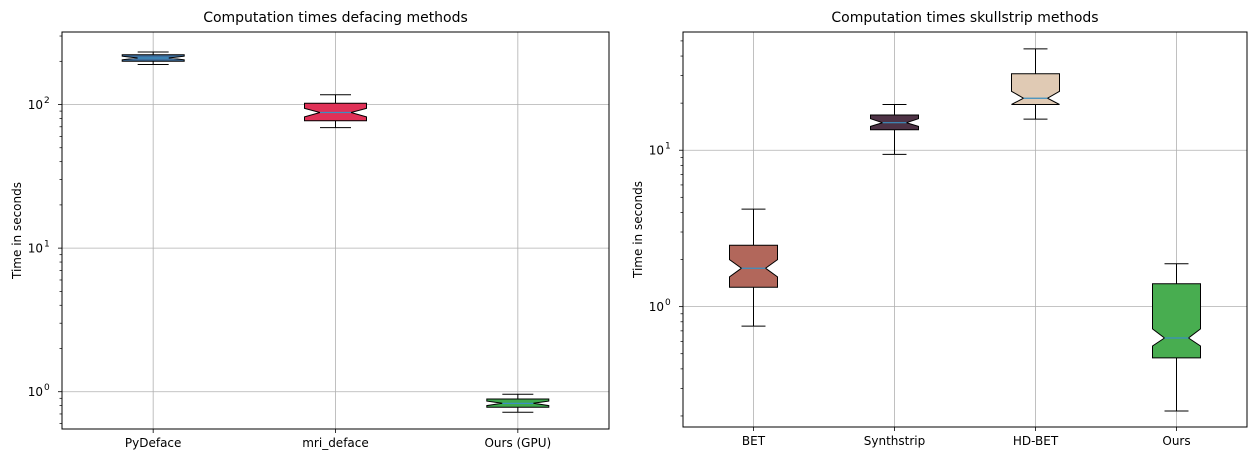 The width and height of the screenshot is (1257, 456). Describe the element at coordinates (335, 18) in the screenshot. I see `chart-title: Computation times defacing methods` at that location.